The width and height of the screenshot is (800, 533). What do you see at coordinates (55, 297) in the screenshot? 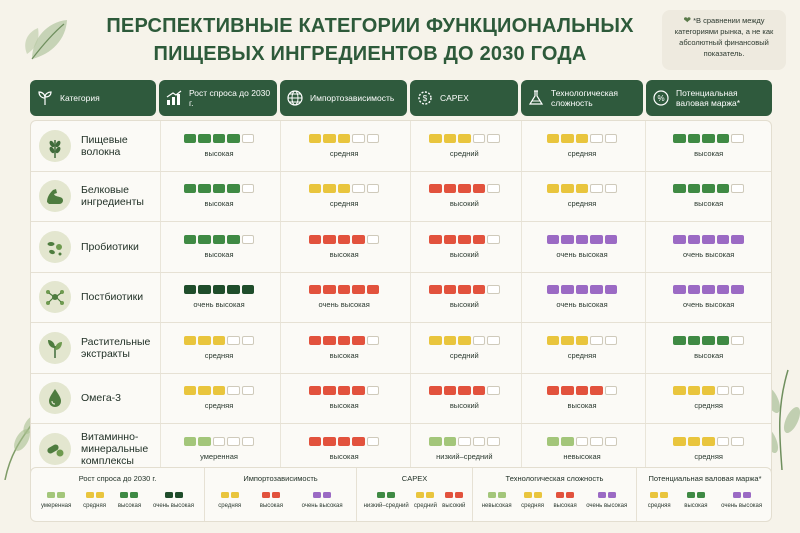
I see `molecule-icon` at bounding box center [55, 297].